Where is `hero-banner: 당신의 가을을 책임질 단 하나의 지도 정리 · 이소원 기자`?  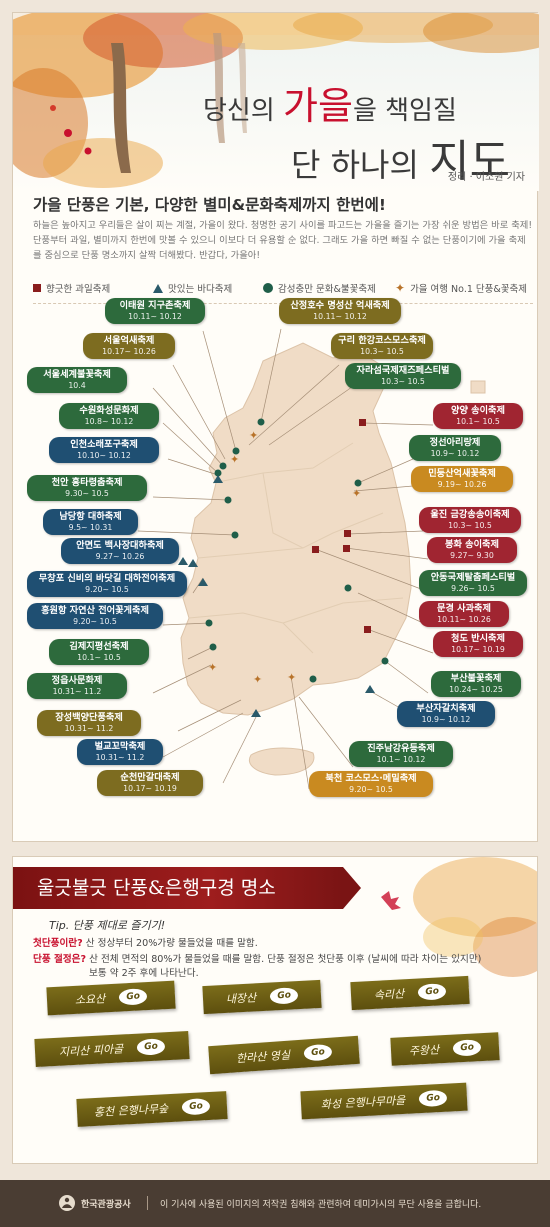 hero-banner: 당신의 가을을 책임질 단 하나의 지도 정리 · 이소원 기자 is located at coordinates (276, 102).